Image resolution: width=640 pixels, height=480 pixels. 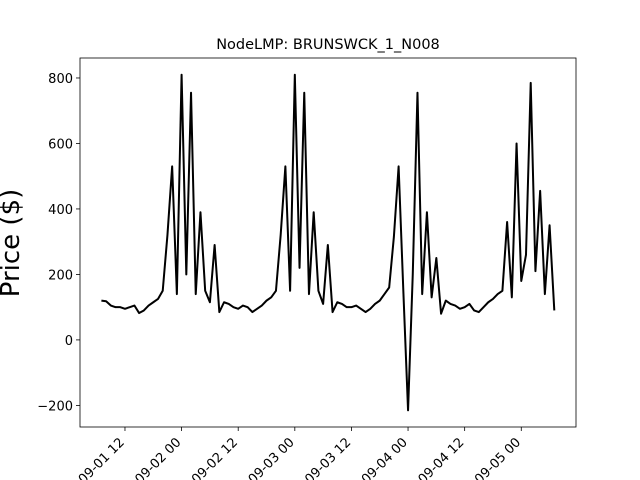 What do you see at coordinates (272, 457) in the screenshot?
I see `x-tick-label: 09-03 00` at bounding box center [272, 457].